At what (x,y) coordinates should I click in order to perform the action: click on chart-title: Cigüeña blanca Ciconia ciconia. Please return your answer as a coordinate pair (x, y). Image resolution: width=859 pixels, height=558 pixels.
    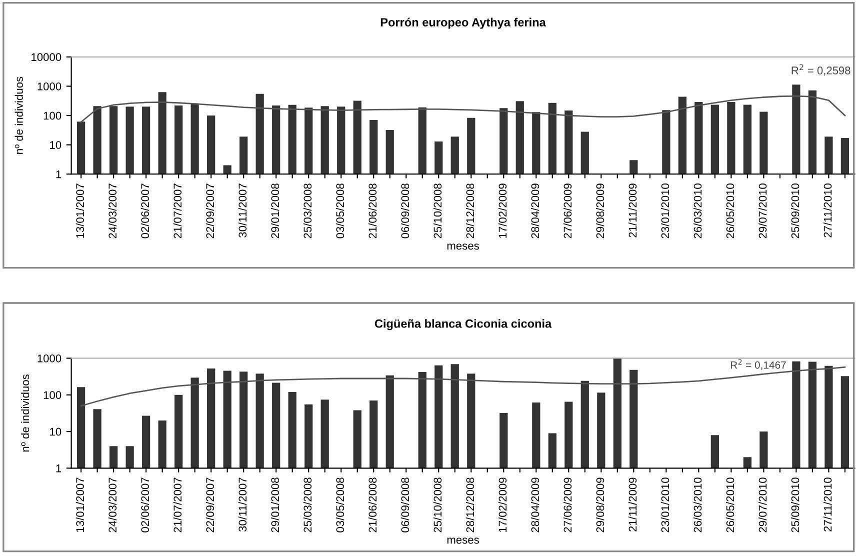
    Looking at the image, I should click on (463, 324).